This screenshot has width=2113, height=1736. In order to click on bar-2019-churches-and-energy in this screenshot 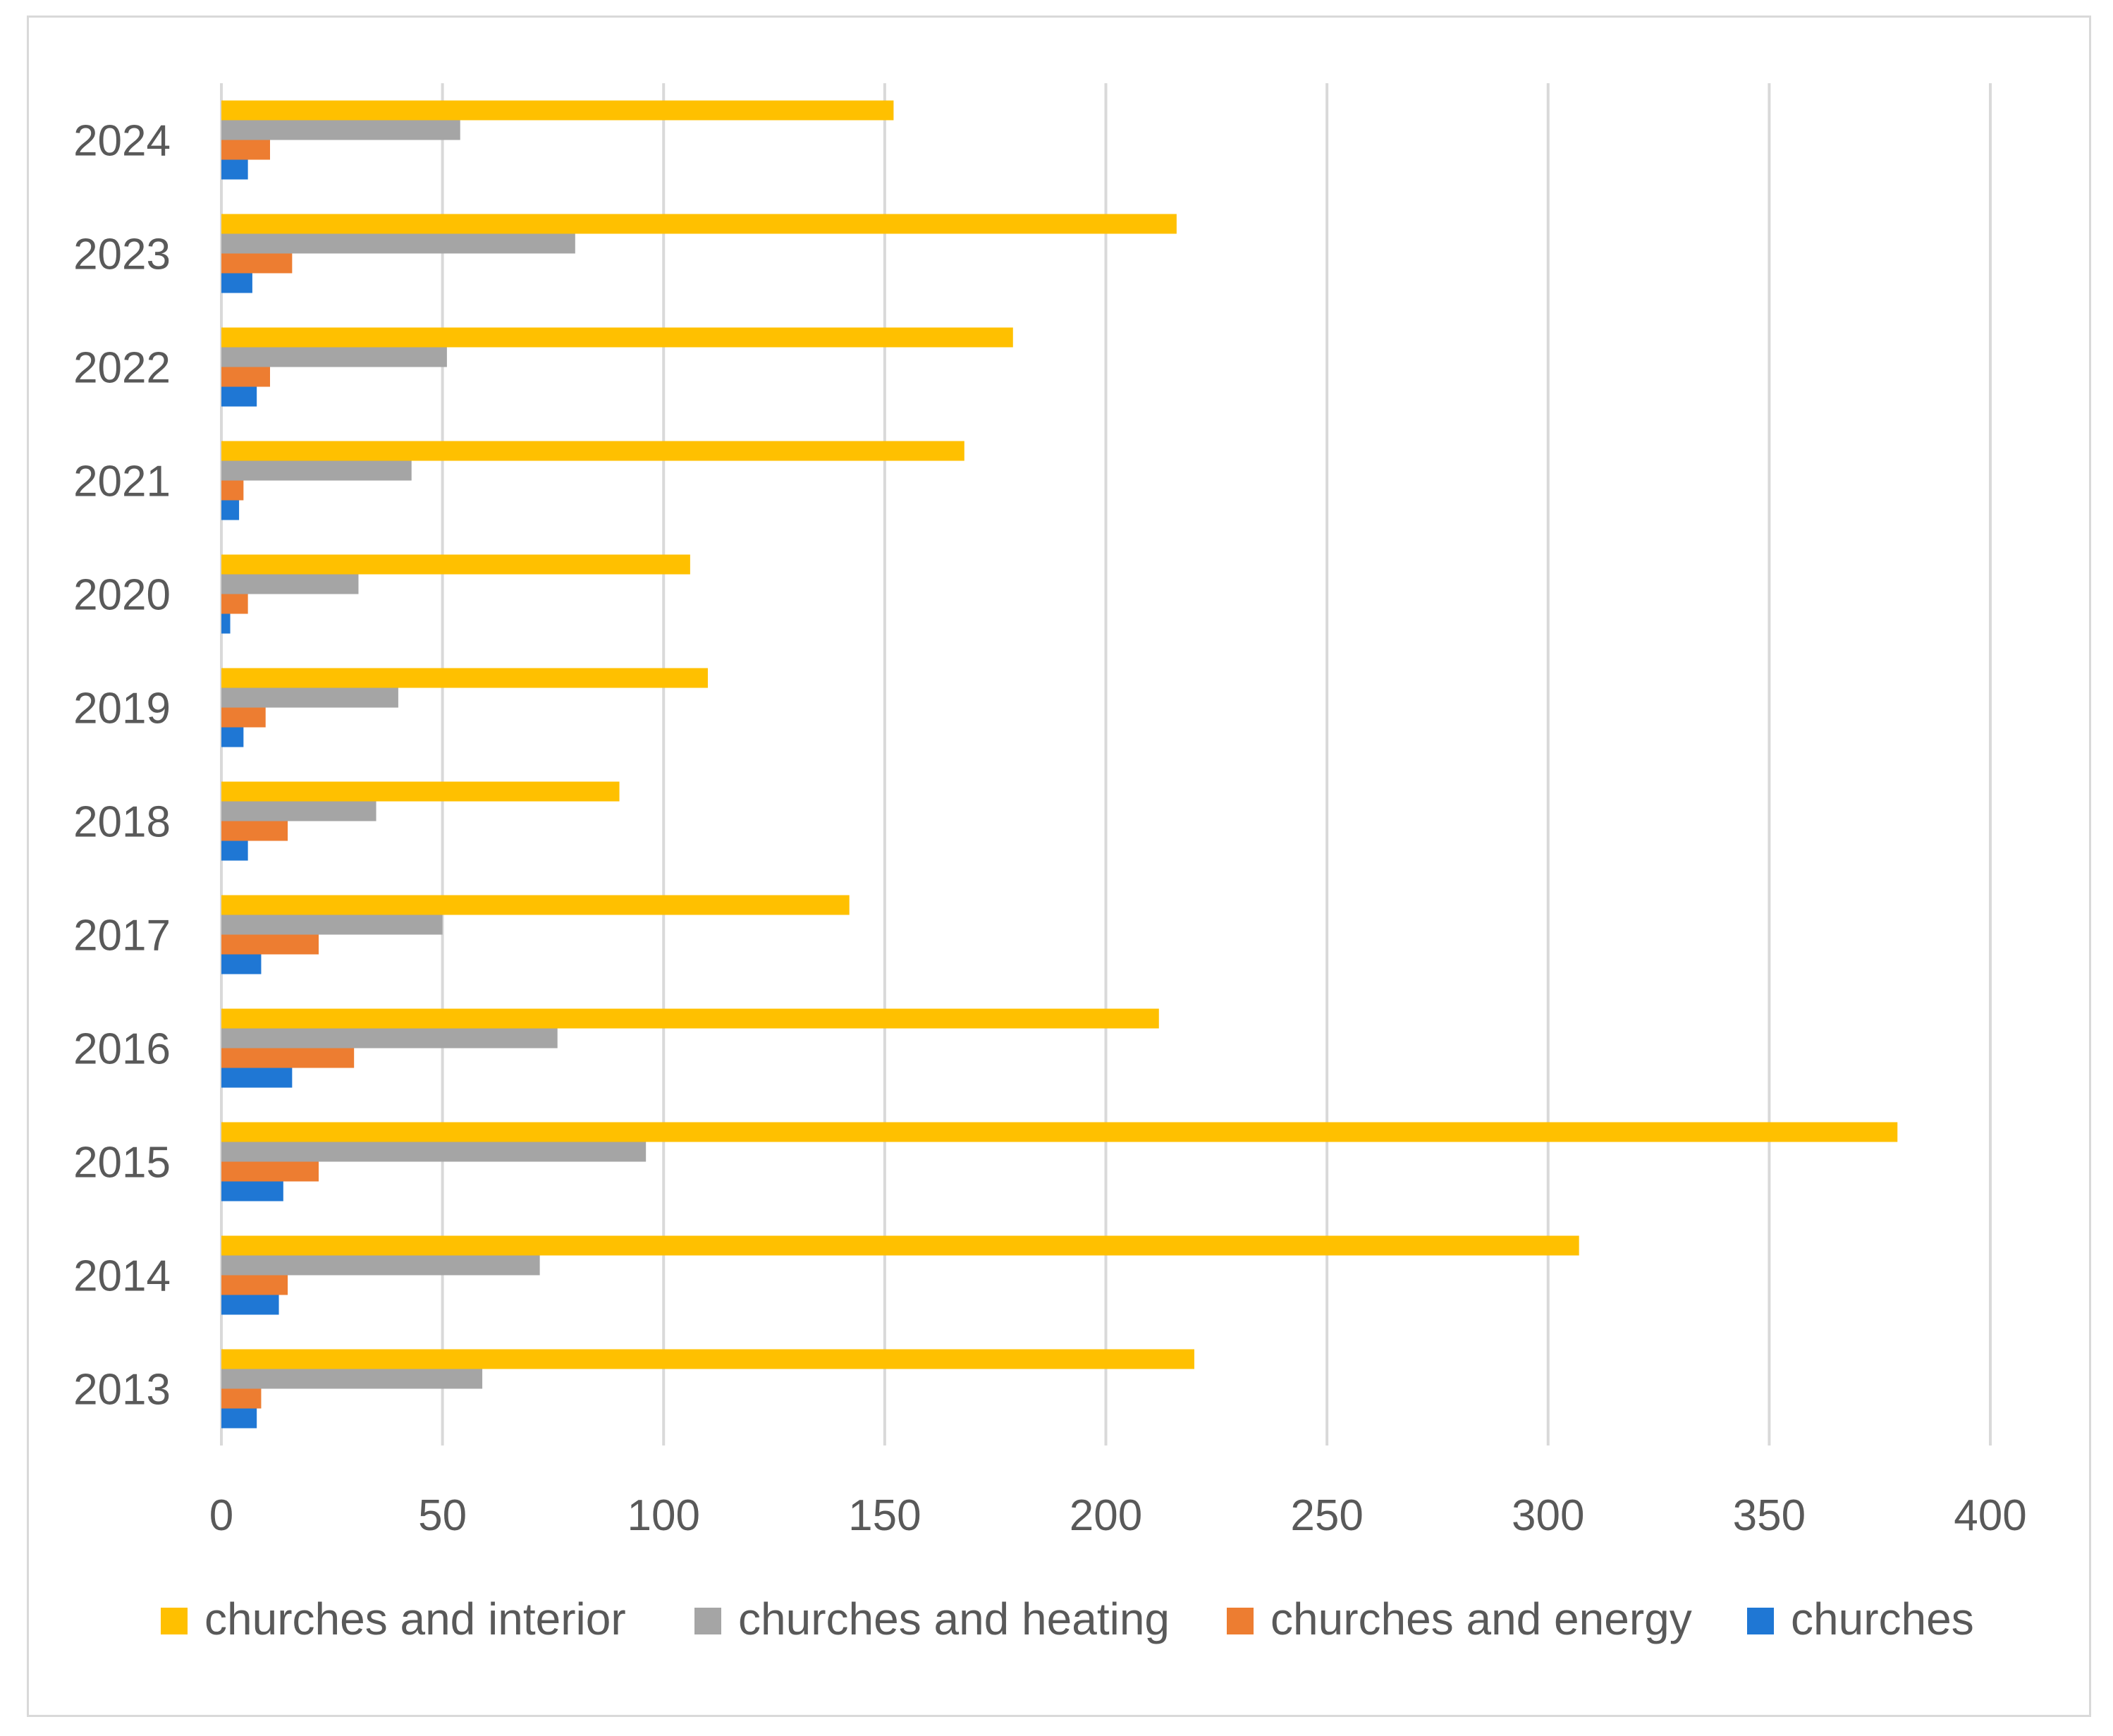, I will do `click(243, 718)`.